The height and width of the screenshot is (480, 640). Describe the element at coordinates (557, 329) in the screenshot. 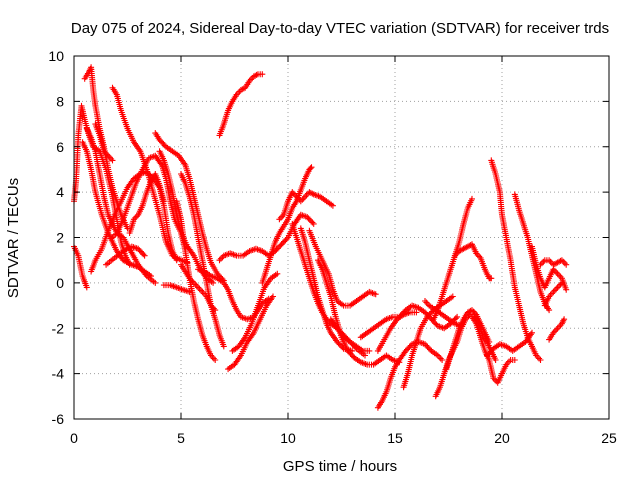

I see `series-arc-at` at that location.